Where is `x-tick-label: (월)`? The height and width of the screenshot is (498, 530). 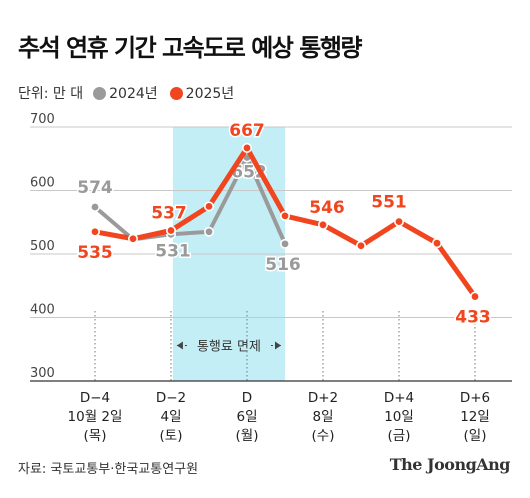 x-tick-label: (월) is located at coordinates (247, 436).